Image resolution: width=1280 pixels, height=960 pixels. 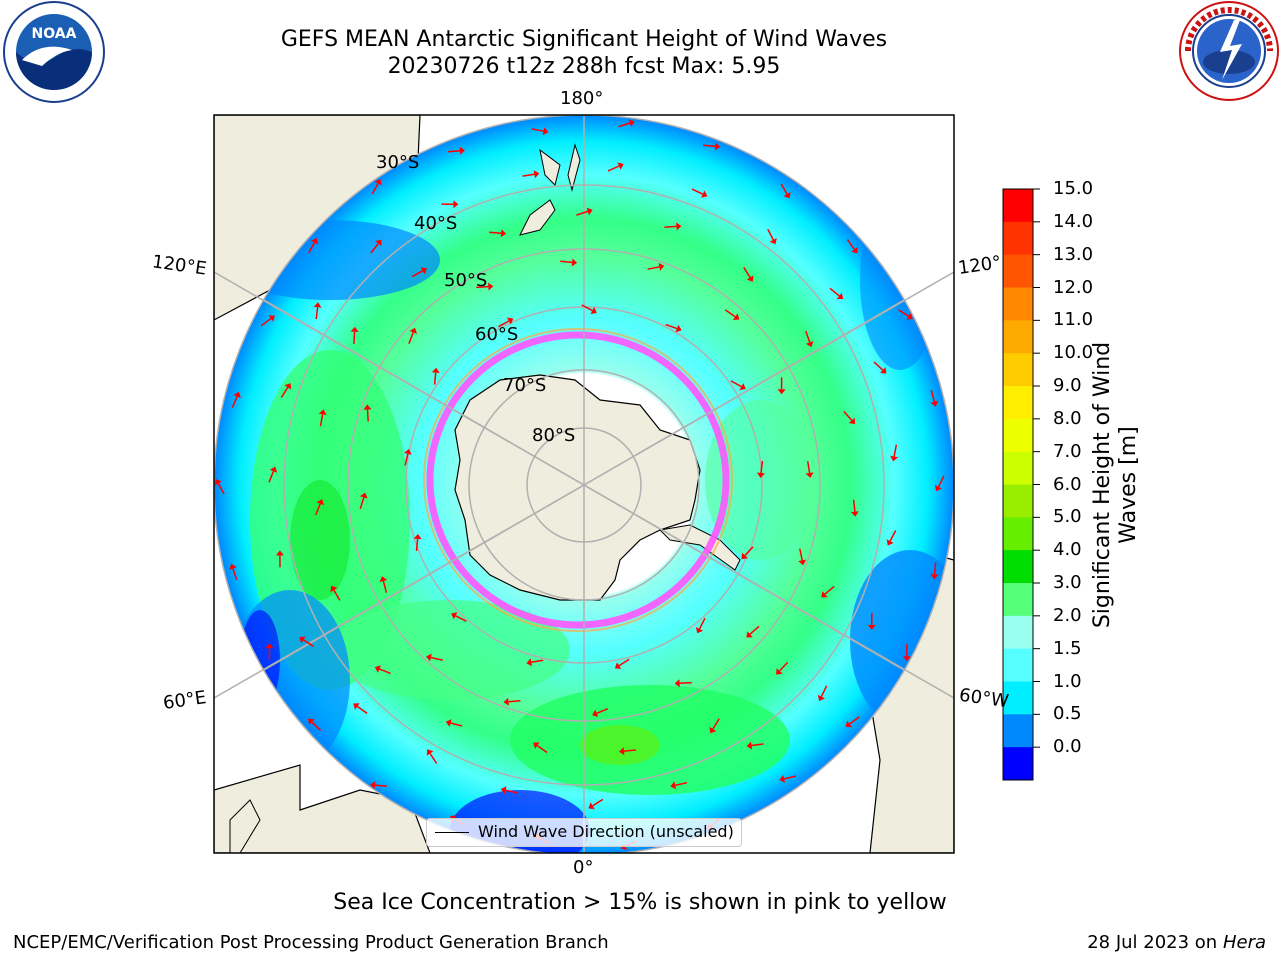 What do you see at coordinates (1073, 254) in the screenshot?
I see `colorbar-tick-label: 13.0` at bounding box center [1073, 254].